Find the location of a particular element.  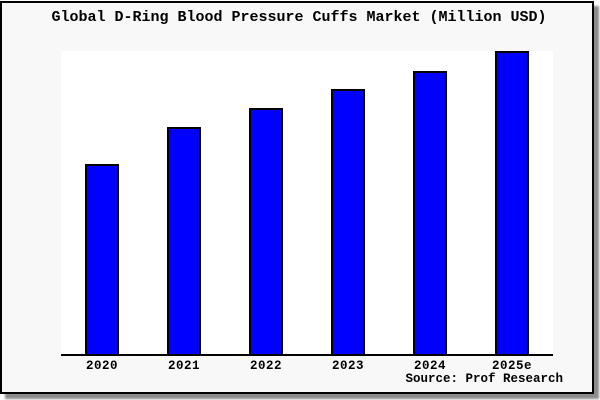

bar-2021 is located at coordinates (184, 240).